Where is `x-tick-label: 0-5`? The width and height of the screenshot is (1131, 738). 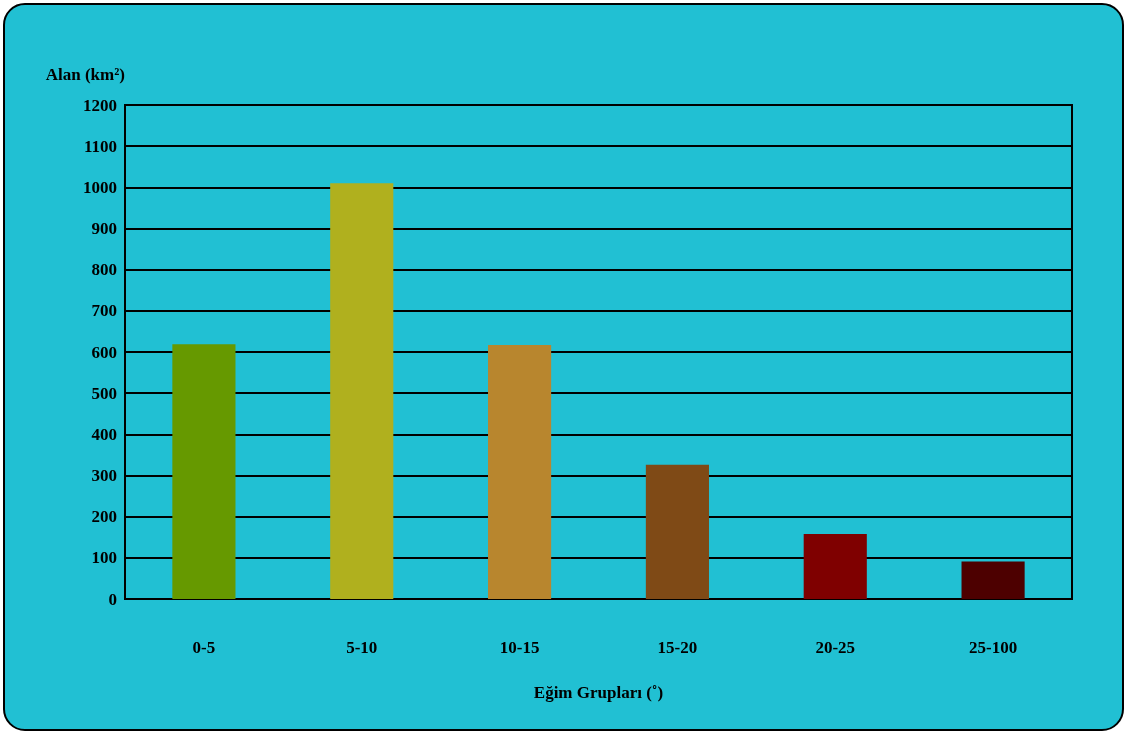 x-tick-label: 0-5 is located at coordinates (204, 647).